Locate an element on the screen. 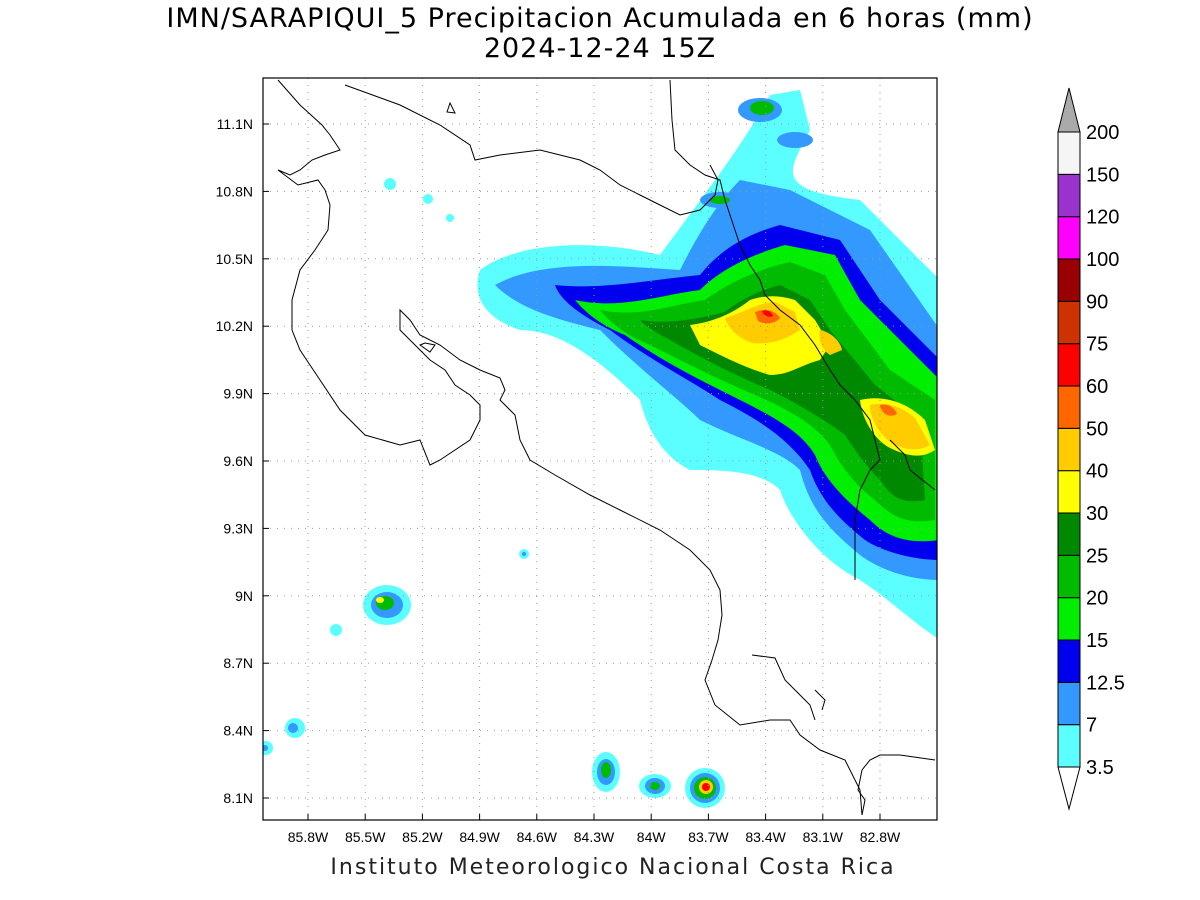 Image resolution: width=1200 pixels, height=900 pixels. lat-tick-label: 10.5N is located at coordinates (234, 259).